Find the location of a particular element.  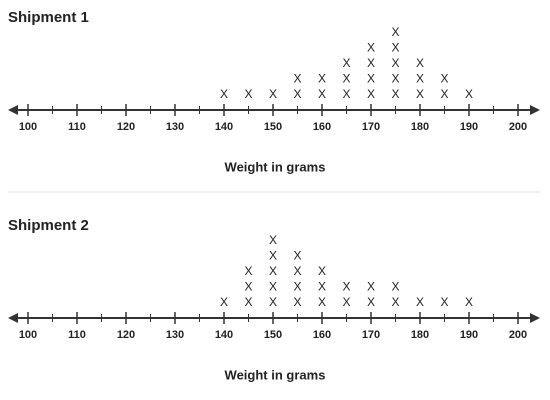

chart-title: Shipment 2 is located at coordinates (48, 225).